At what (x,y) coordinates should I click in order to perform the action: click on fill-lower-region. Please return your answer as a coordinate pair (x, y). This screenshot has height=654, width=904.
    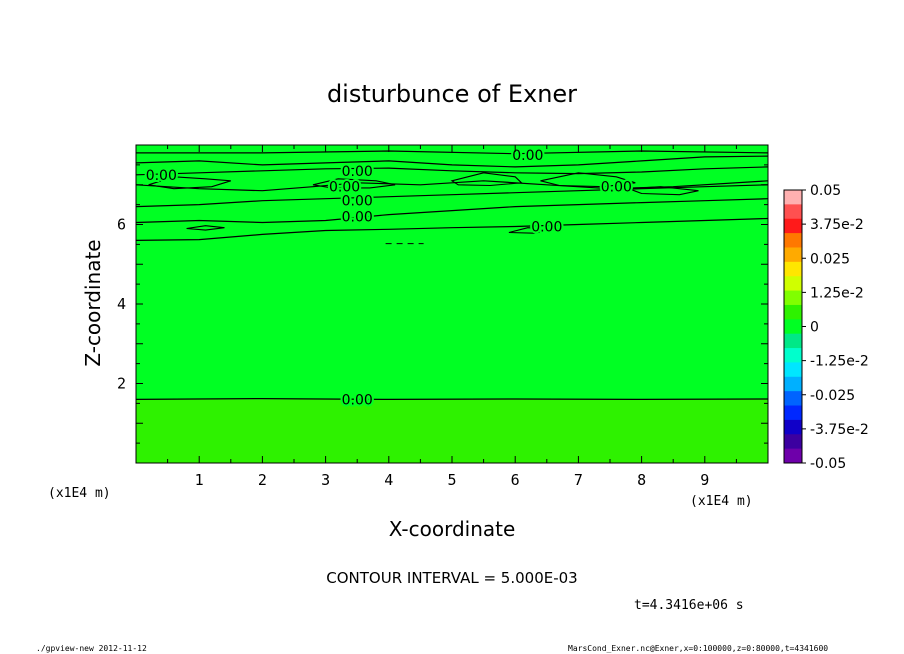
    Looking at the image, I should click on (452, 431).